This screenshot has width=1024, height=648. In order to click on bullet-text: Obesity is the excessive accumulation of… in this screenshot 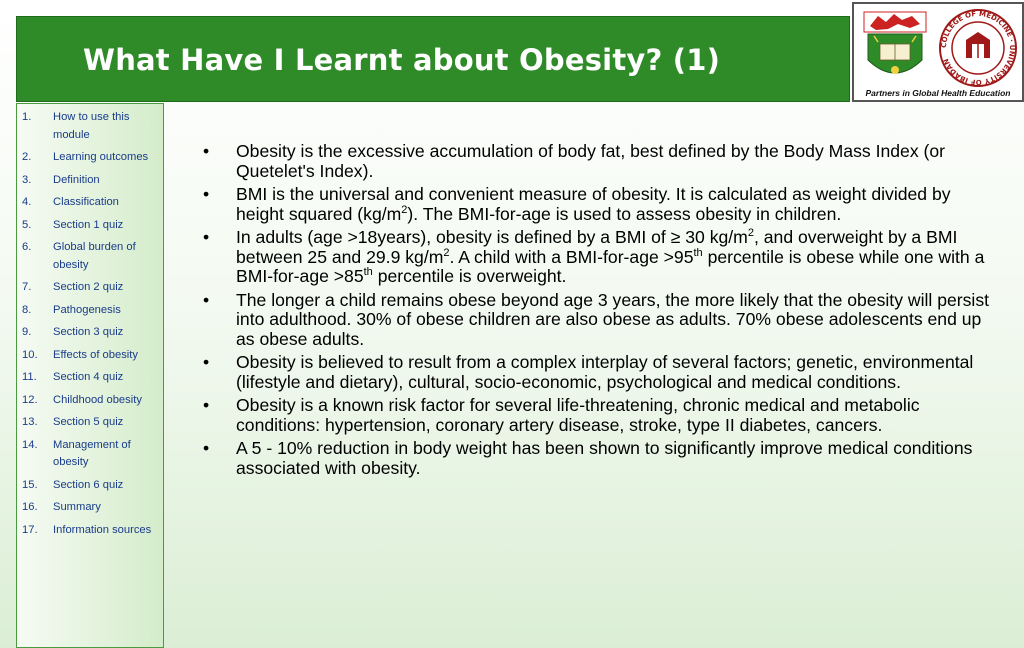, I will do `click(591, 161)`.